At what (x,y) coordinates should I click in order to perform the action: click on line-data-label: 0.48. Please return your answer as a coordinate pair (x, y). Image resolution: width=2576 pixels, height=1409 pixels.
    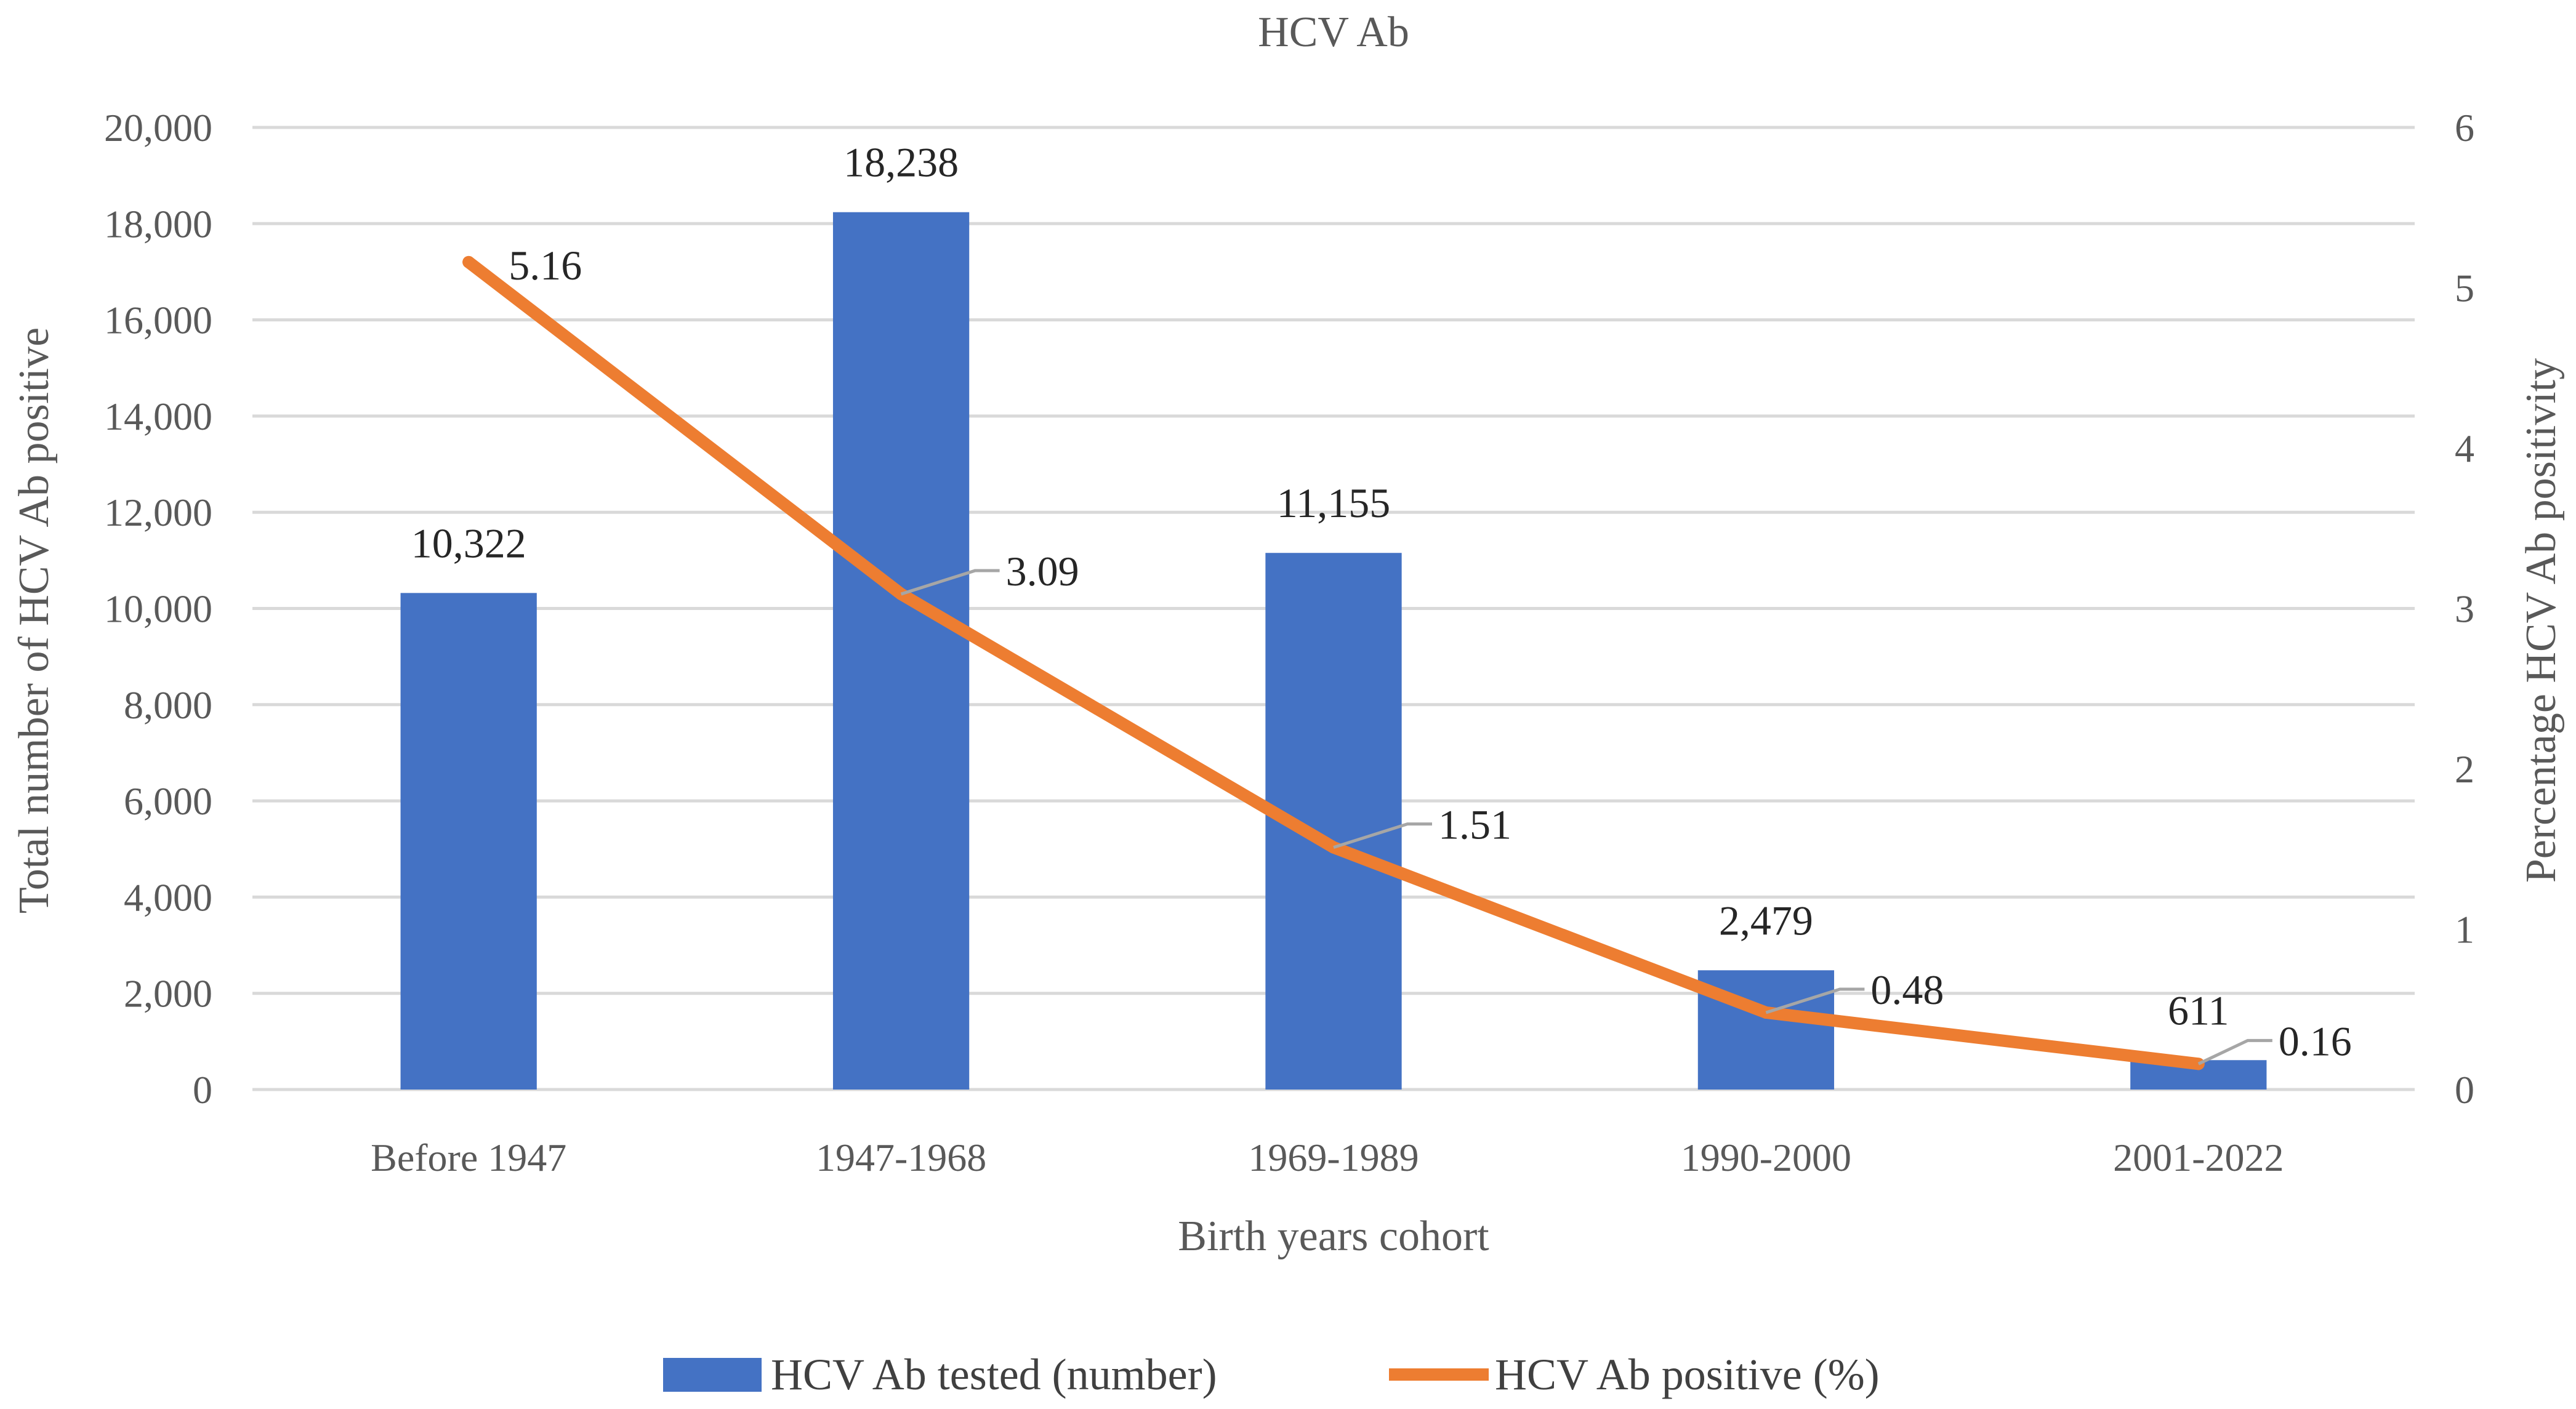
    Looking at the image, I should click on (1907, 990).